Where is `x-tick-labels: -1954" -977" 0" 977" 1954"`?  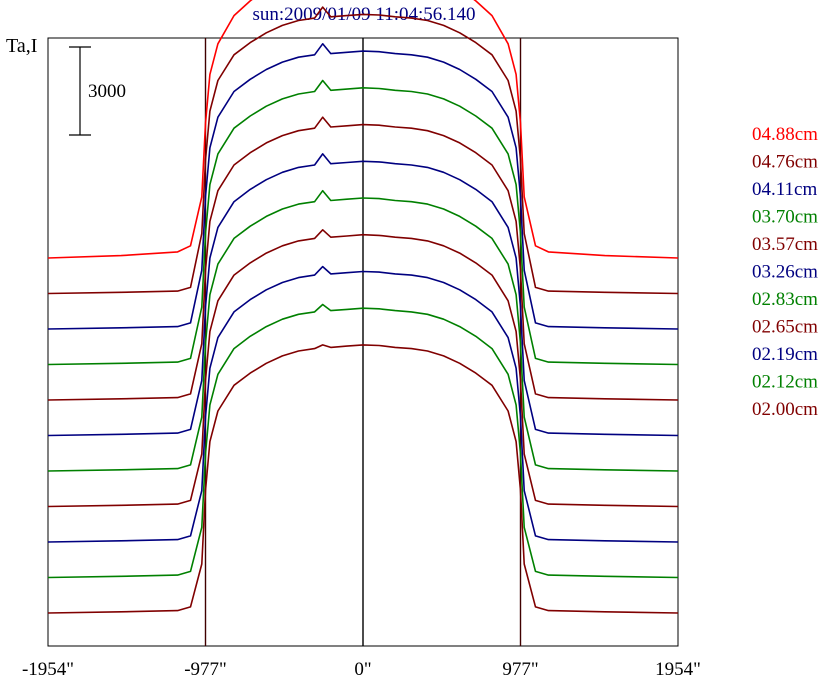
x-tick-labels: -1954" -977" 0" 977" 1954" is located at coordinates (361, 669).